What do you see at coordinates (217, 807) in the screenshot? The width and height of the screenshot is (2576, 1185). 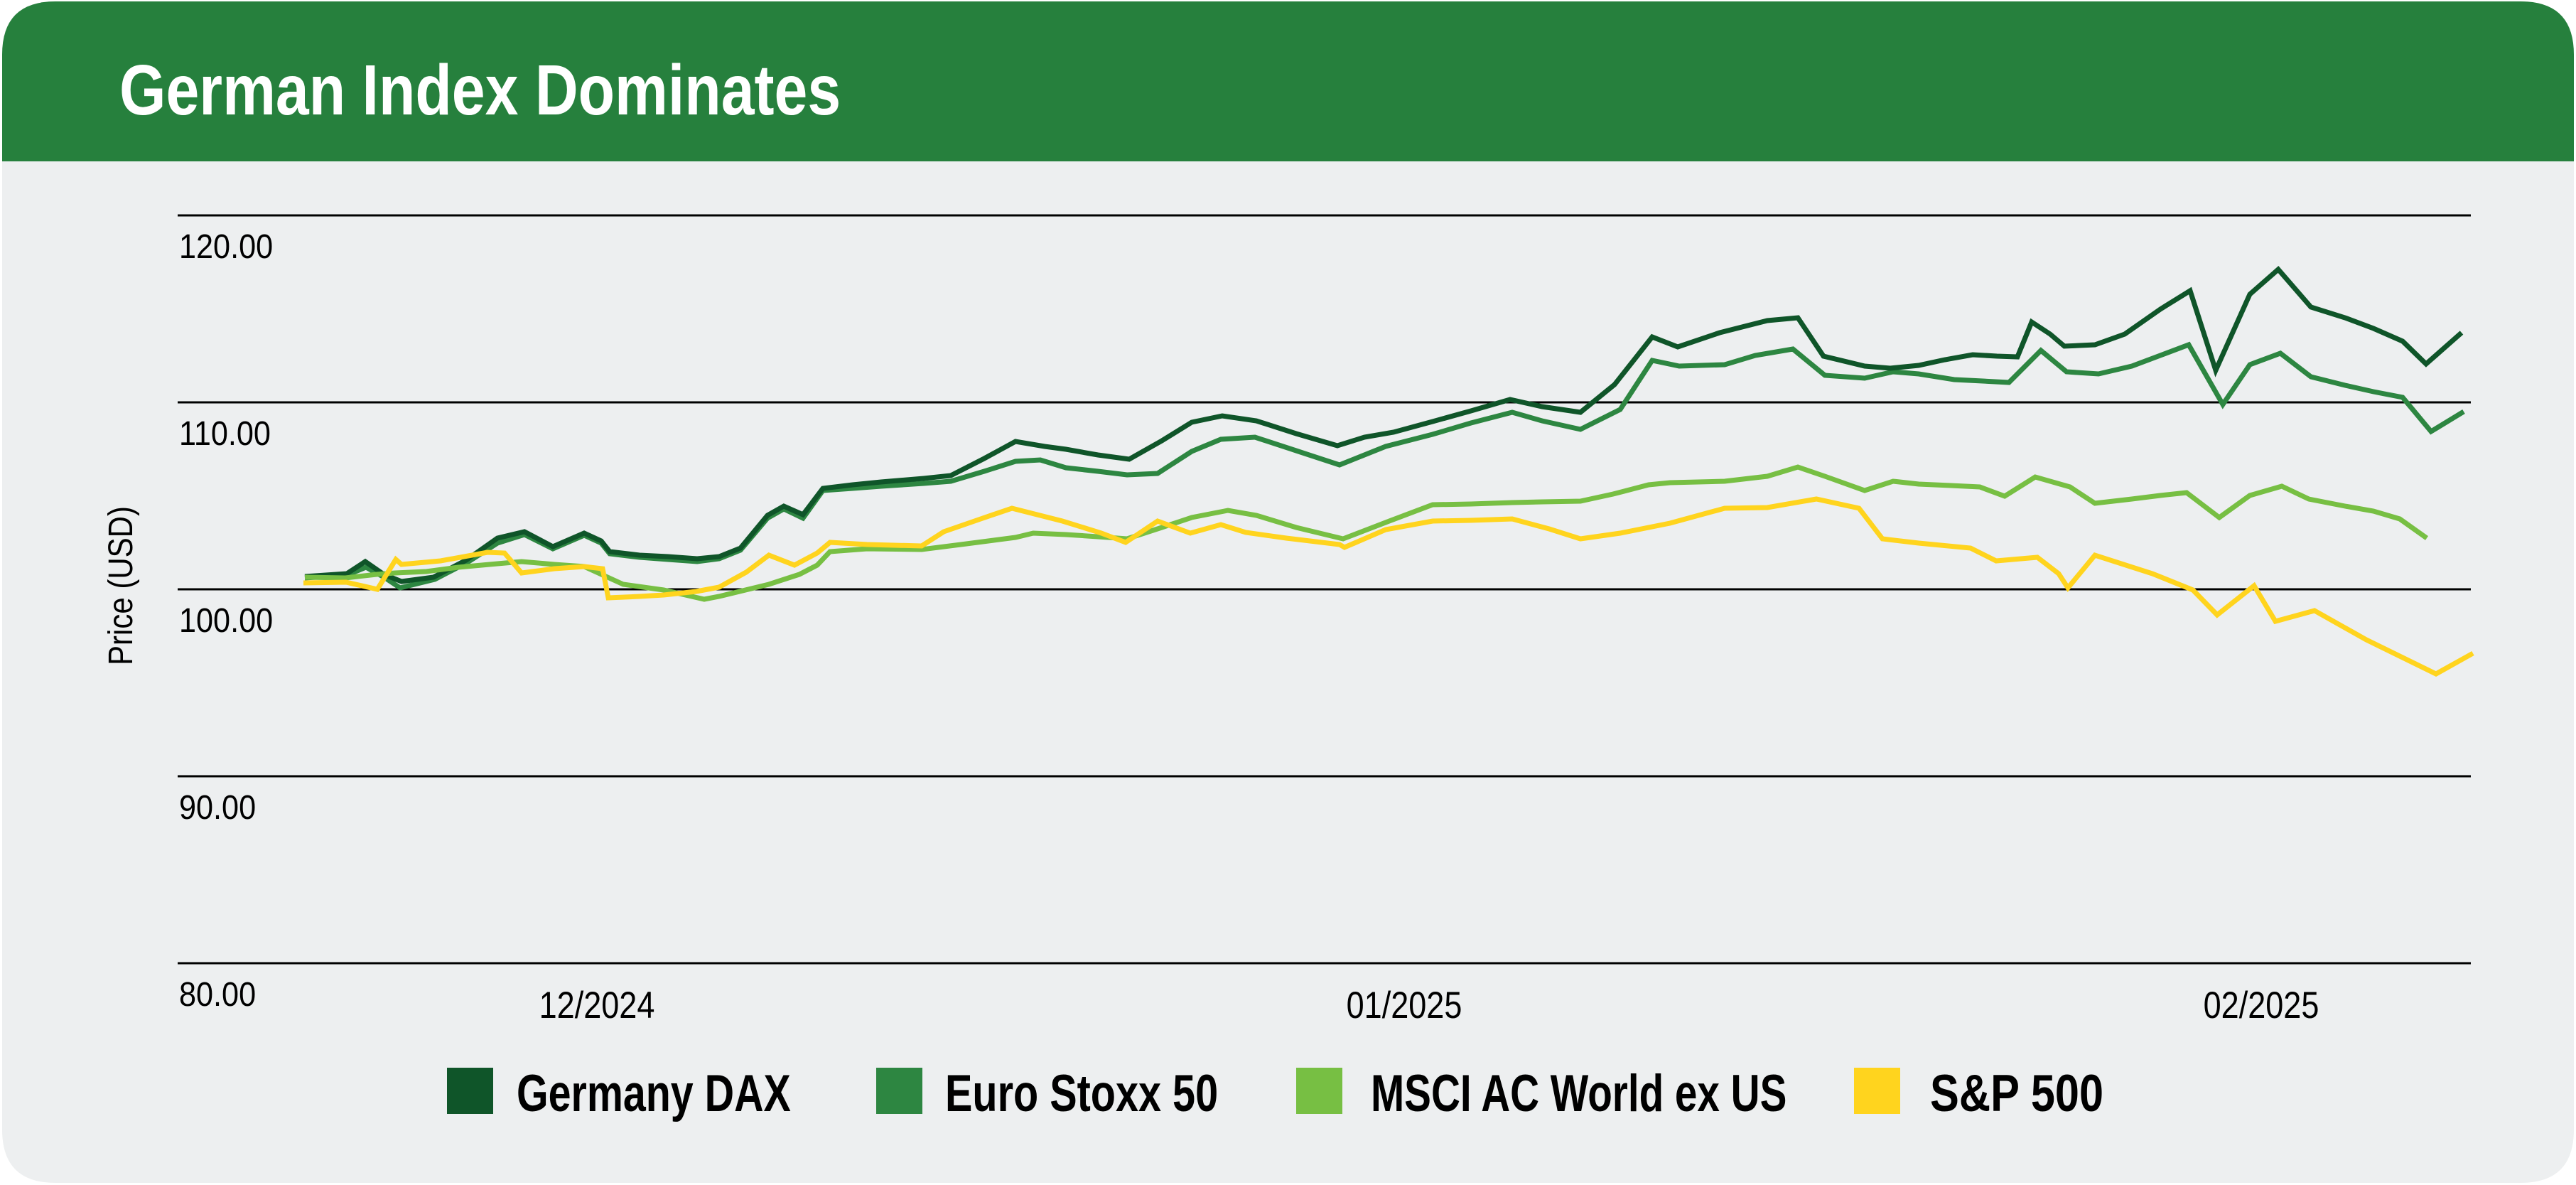 I see `svg-text: 90.00` at bounding box center [217, 807].